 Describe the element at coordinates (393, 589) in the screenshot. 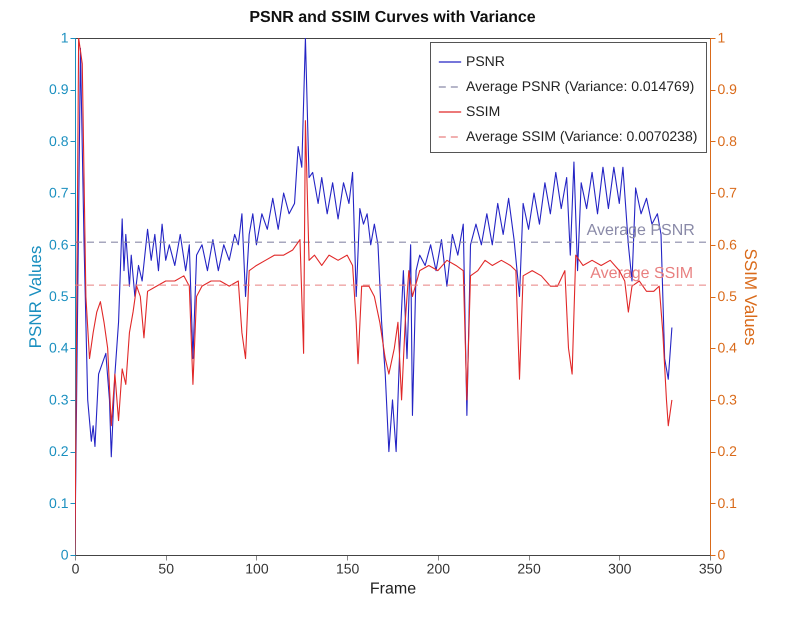

I see `x-axis-title: Frame` at that location.